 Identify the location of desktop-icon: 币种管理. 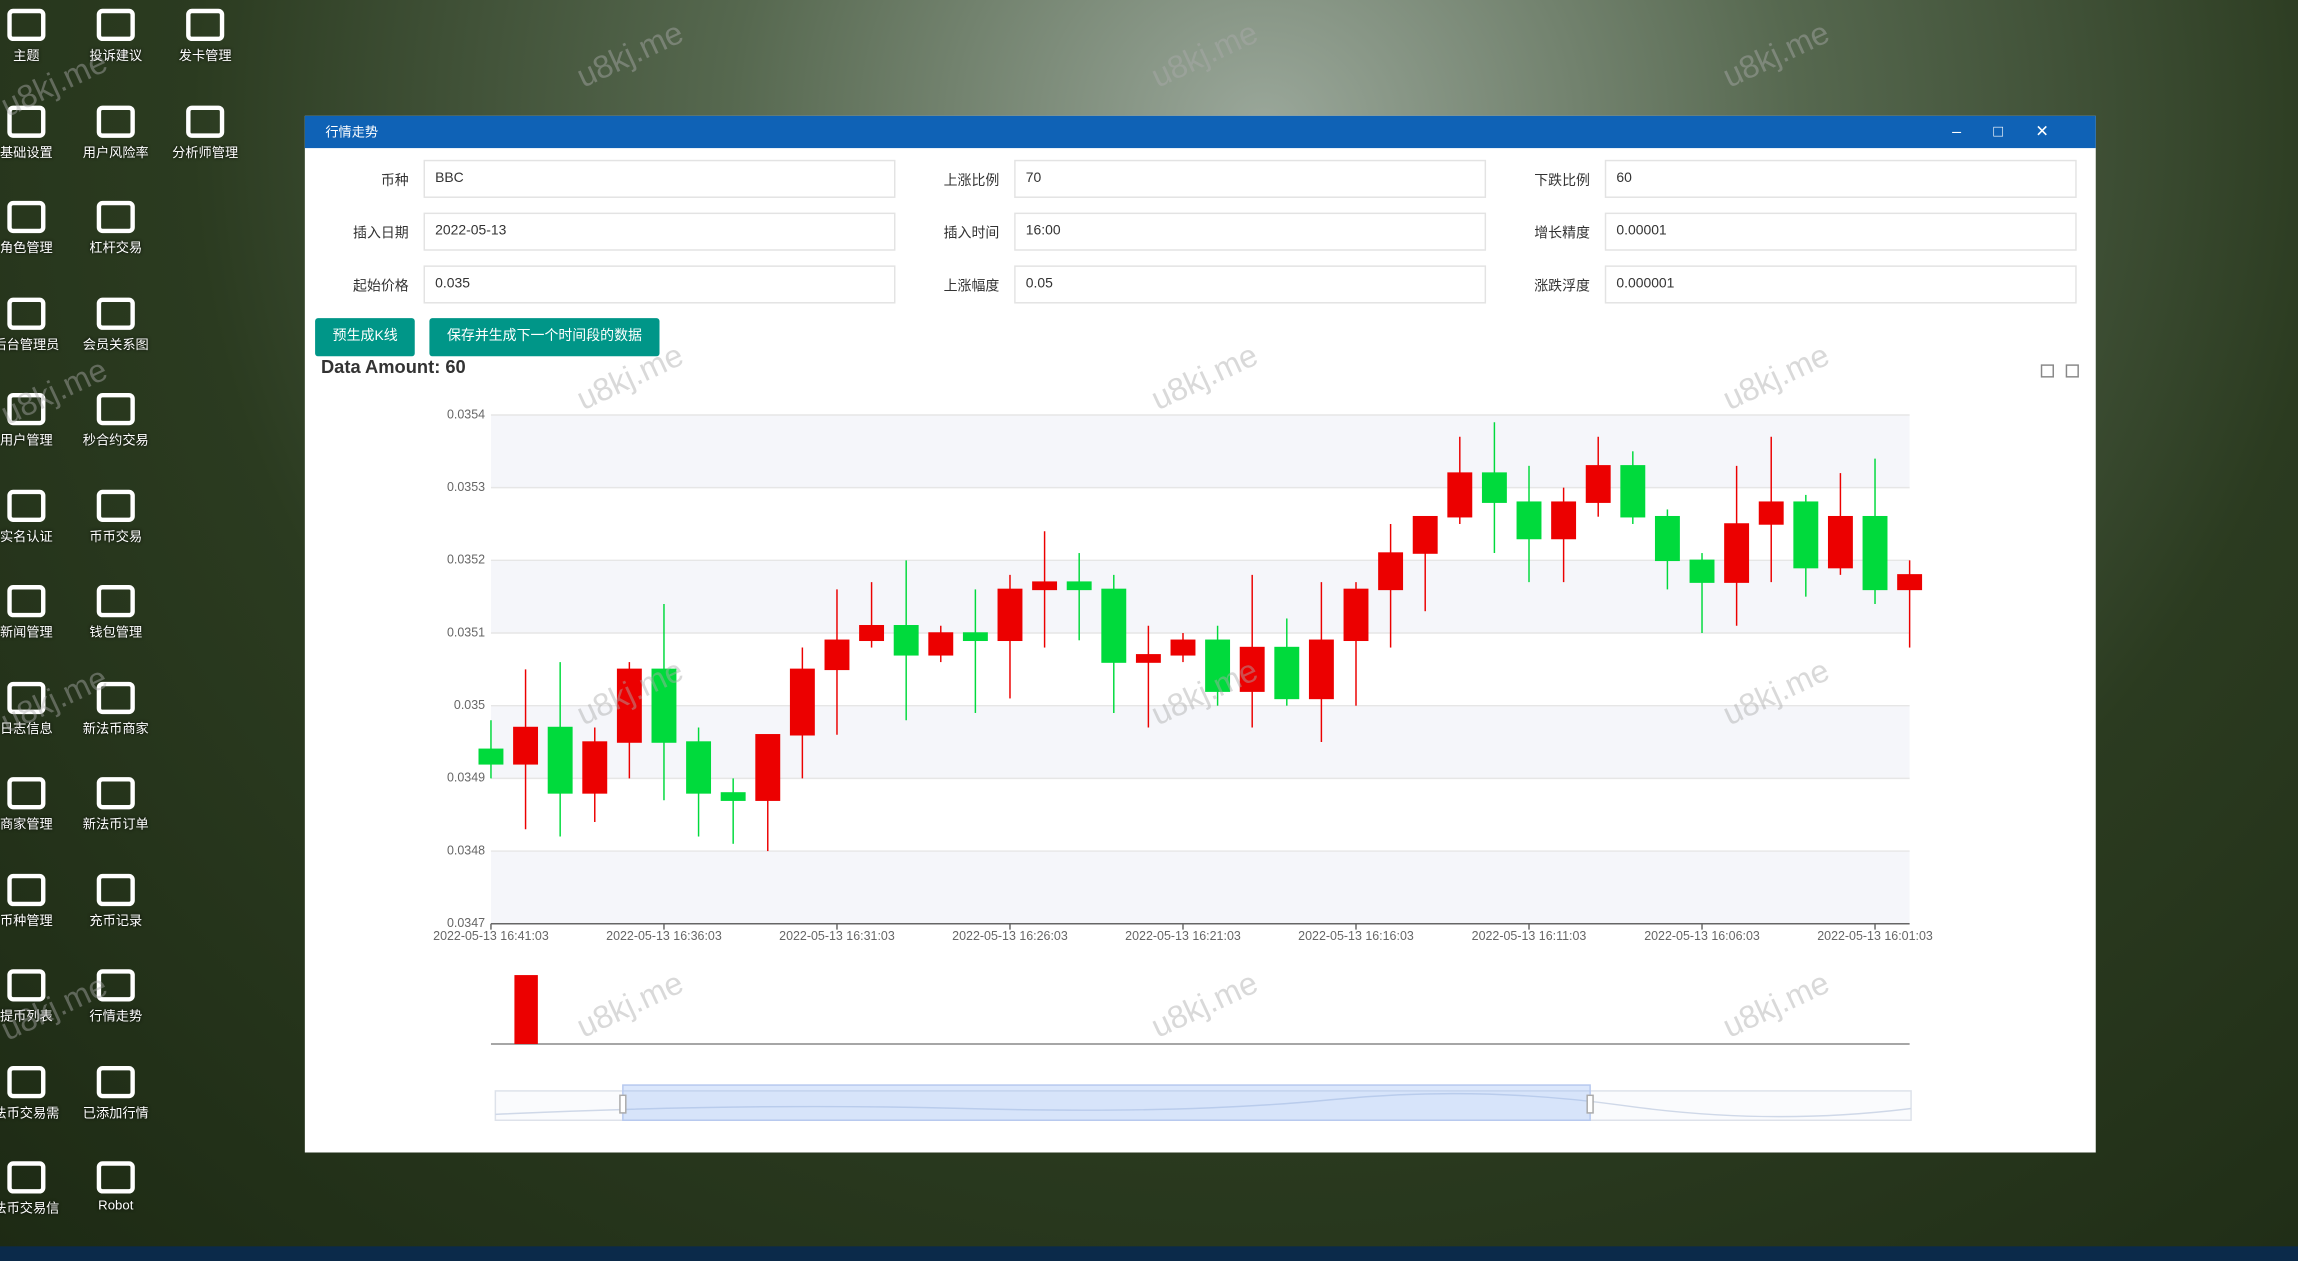
(35, 901).